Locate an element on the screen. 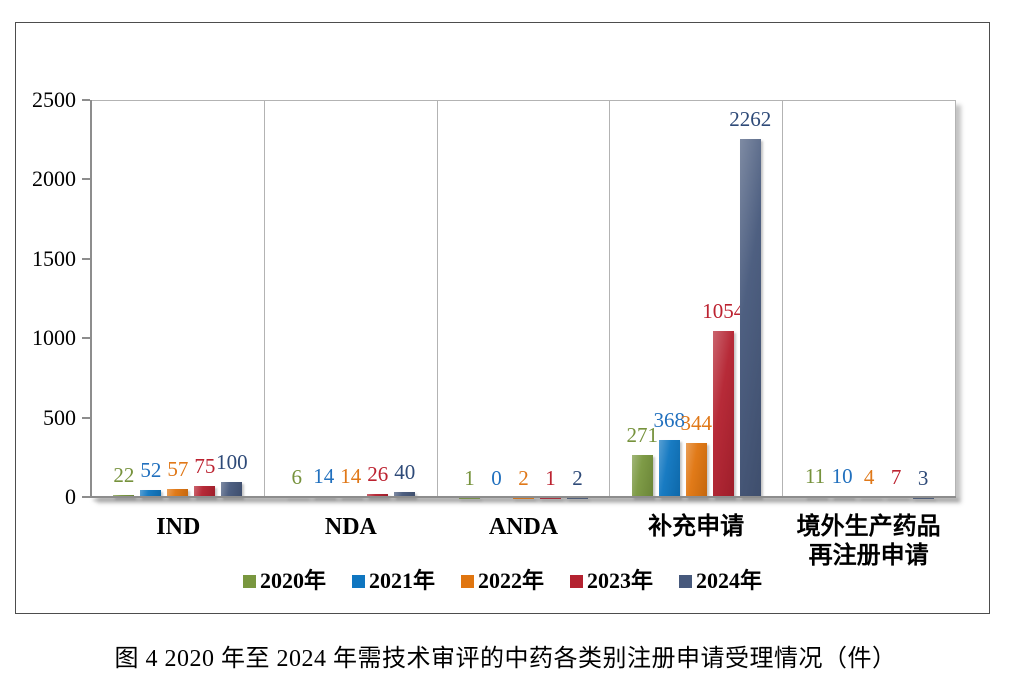 Image resolution: width=1011 pixels, height=684 pixels. y-axis-tick-label: 1500 is located at coordinates (54, 258).